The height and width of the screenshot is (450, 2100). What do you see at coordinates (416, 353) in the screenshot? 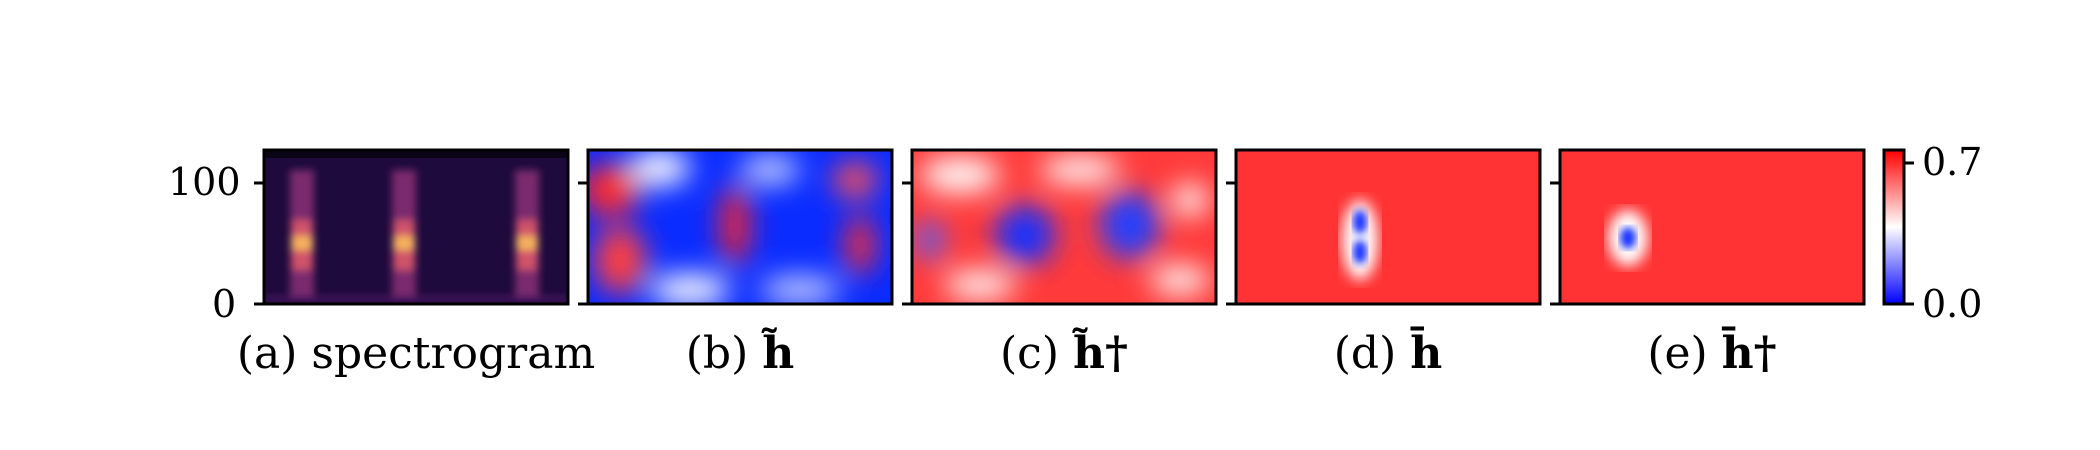
I see `caption-a: (a) spectrogram` at bounding box center [416, 353].